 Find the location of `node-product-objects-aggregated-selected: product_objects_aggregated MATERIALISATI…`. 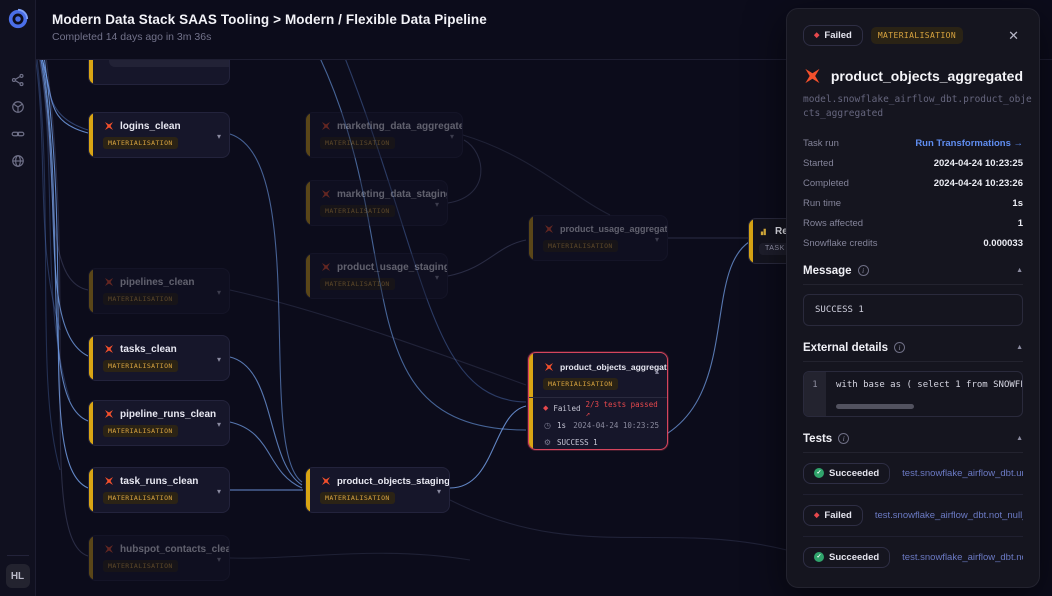

node-product-objects-aggregated-selected: product_objects_aggregated MATERIALISATI… is located at coordinates (598, 401).